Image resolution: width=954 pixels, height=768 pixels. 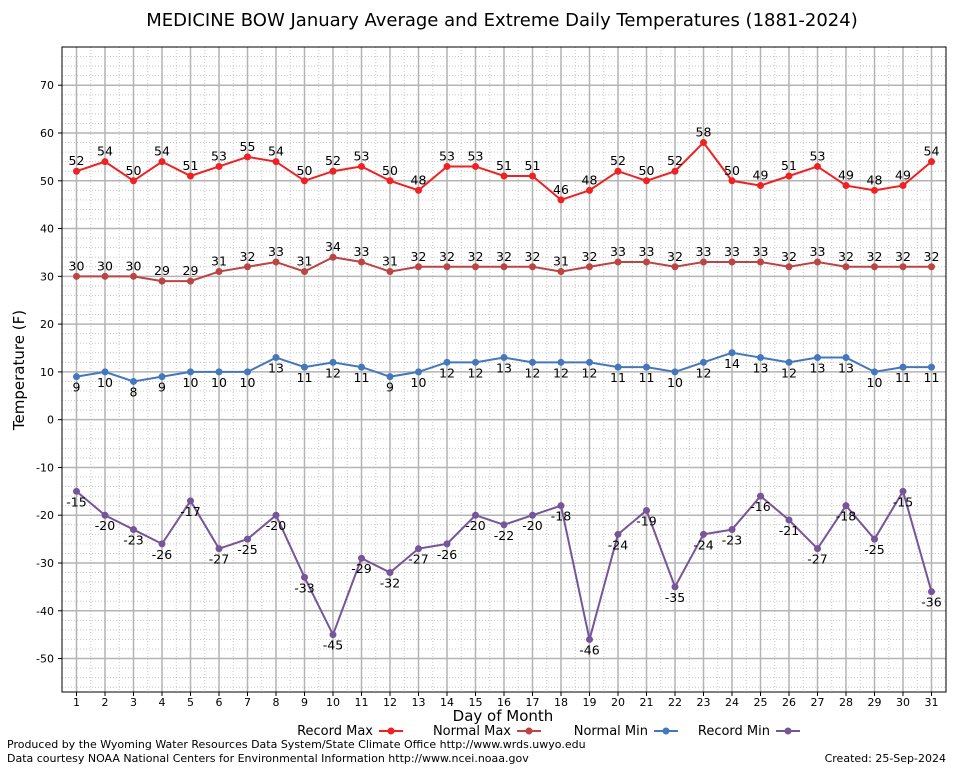 What do you see at coordinates (190, 702) in the screenshot?
I see `x-tick-label: 5` at bounding box center [190, 702].